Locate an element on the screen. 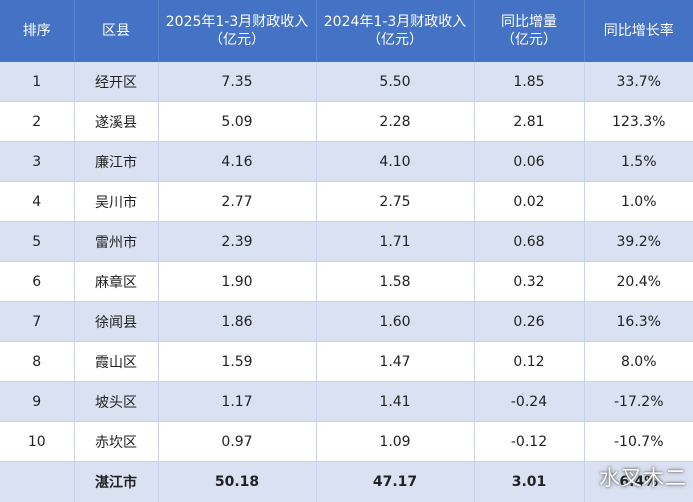 The width and height of the screenshot is (693, 502). table-row: 5 雷州市 2.39 1.71 0.68 39.2% is located at coordinates (346, 241).